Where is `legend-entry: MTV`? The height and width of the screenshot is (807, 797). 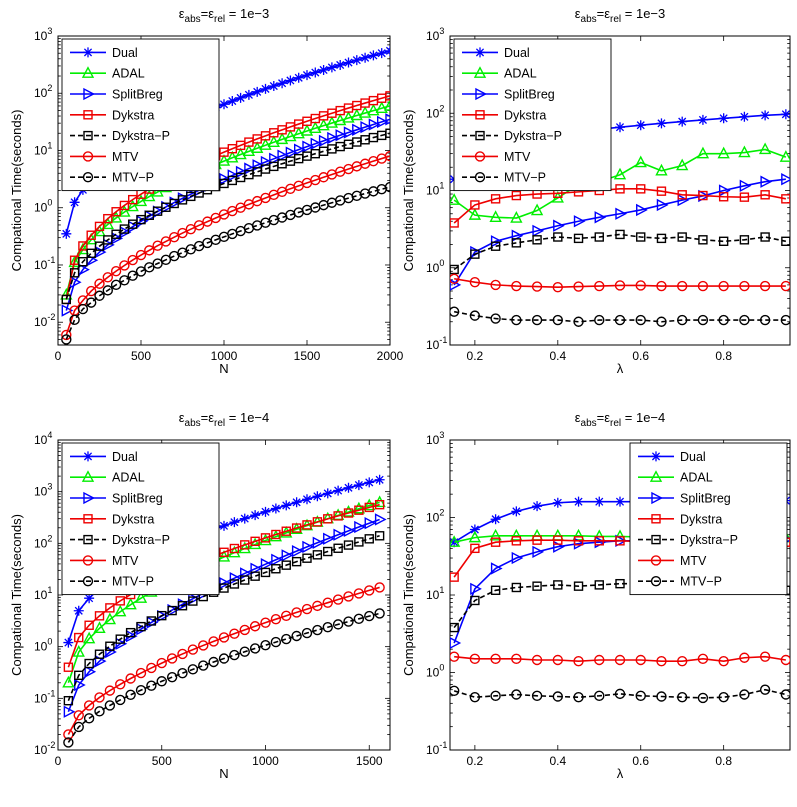
legend-entry: MTV is located at coordinates (496, 157).